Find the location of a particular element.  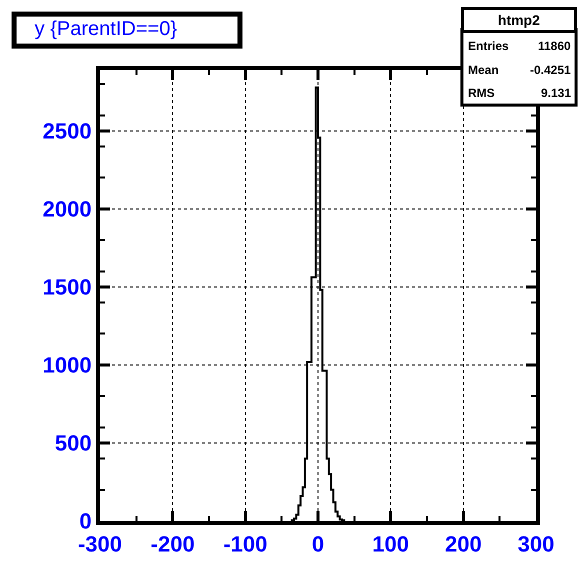

y-tick-label: 2500 is located at coordinates (67, 131).